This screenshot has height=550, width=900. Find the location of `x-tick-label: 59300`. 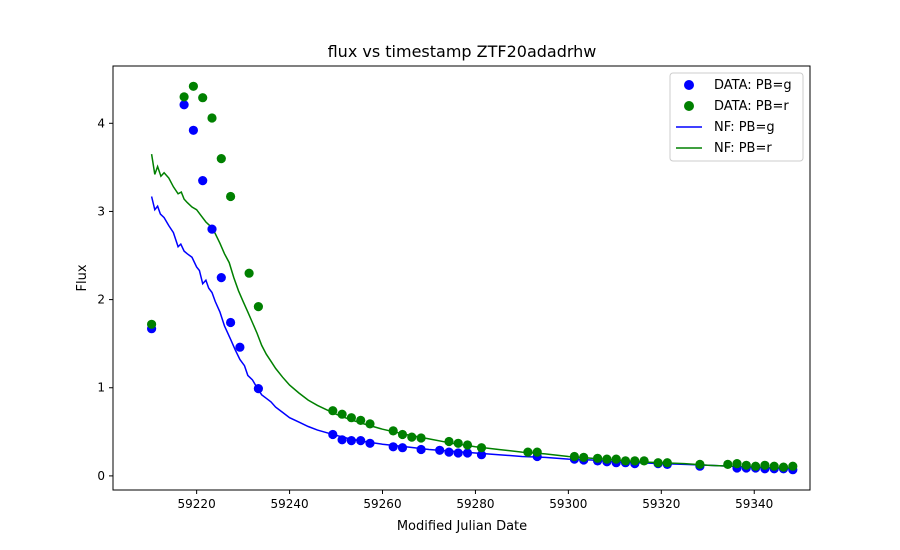

x-tick-label: 59300 is located at coordinates (568, 504).